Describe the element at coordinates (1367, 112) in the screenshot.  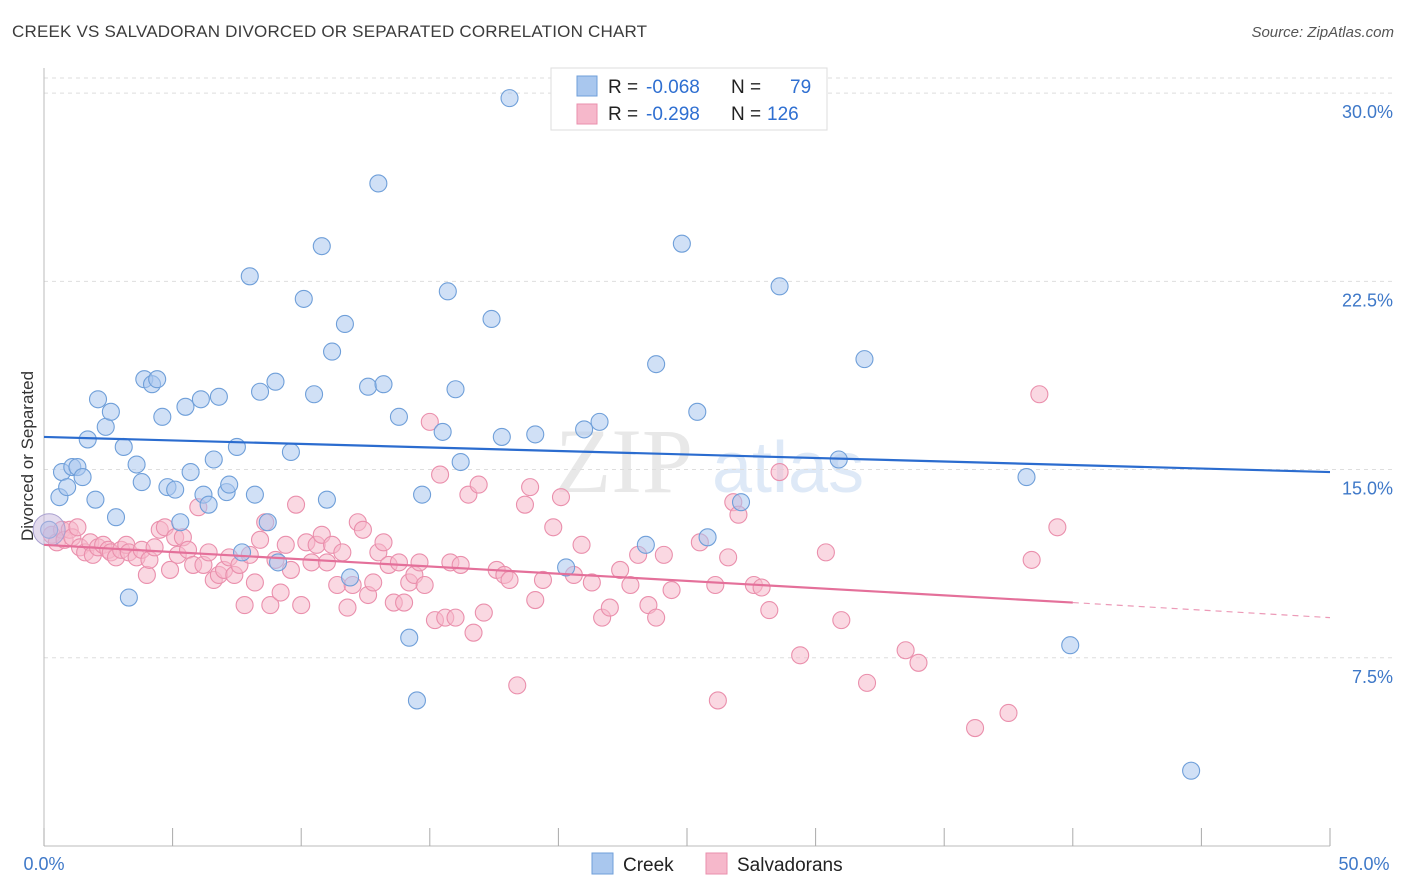
I see `y-tick-label: 30.0%` at that location.